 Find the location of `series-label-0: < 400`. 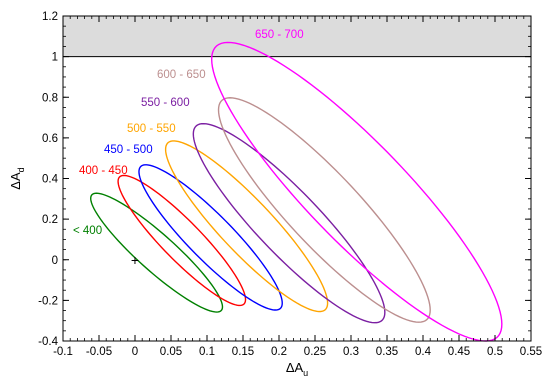

series-label-0: < 400 is located at coordinates (87, 231).